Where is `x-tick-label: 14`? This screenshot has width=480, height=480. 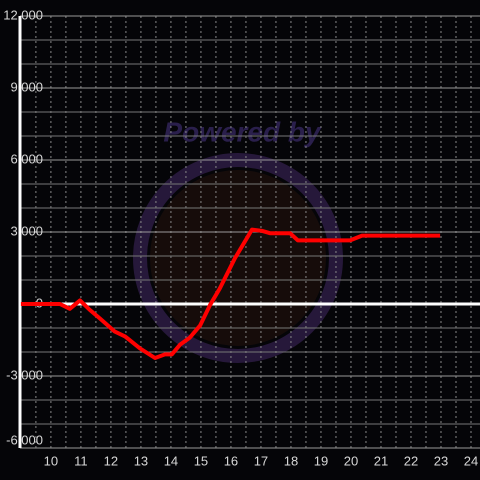
x-tick-label: 14 is located at coordinates (171, 460).